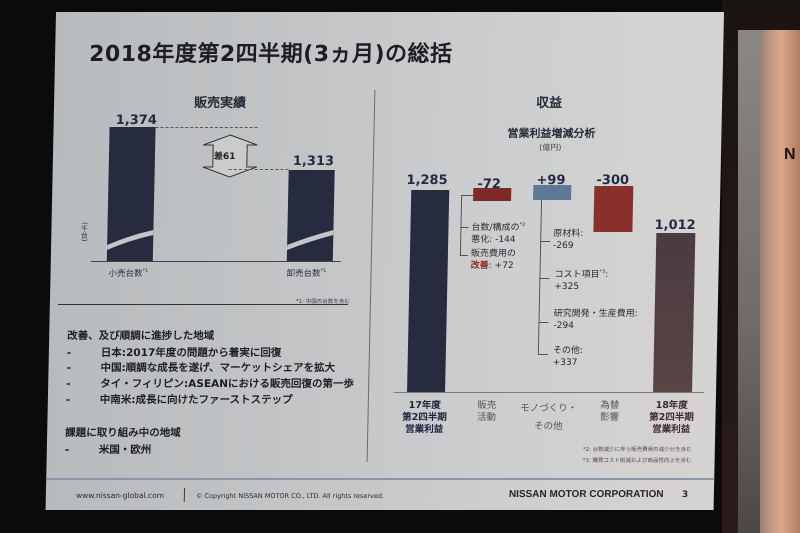 Image resolution: width=800 pixels, height=533 pixels. I want to click on difference-arrow: 差61, so click(230, 156).